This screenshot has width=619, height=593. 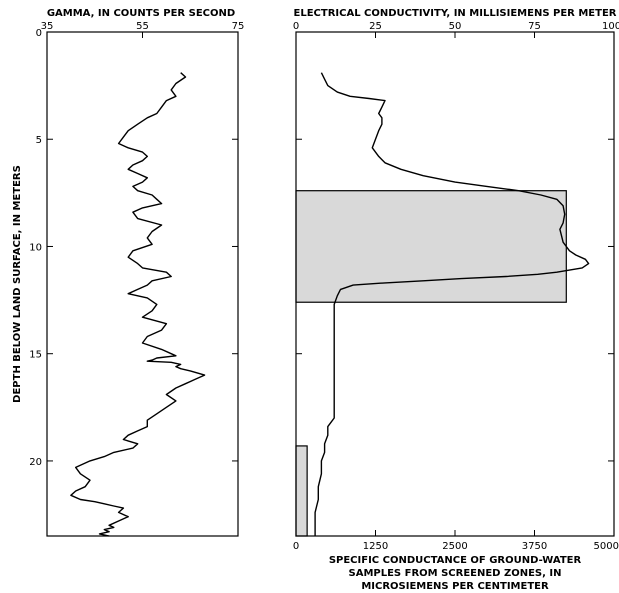 What do you see at coordinates (296, 546) in the screenshot?
I see `conductance-tick-label: 0` at bounding box center [296, 546].